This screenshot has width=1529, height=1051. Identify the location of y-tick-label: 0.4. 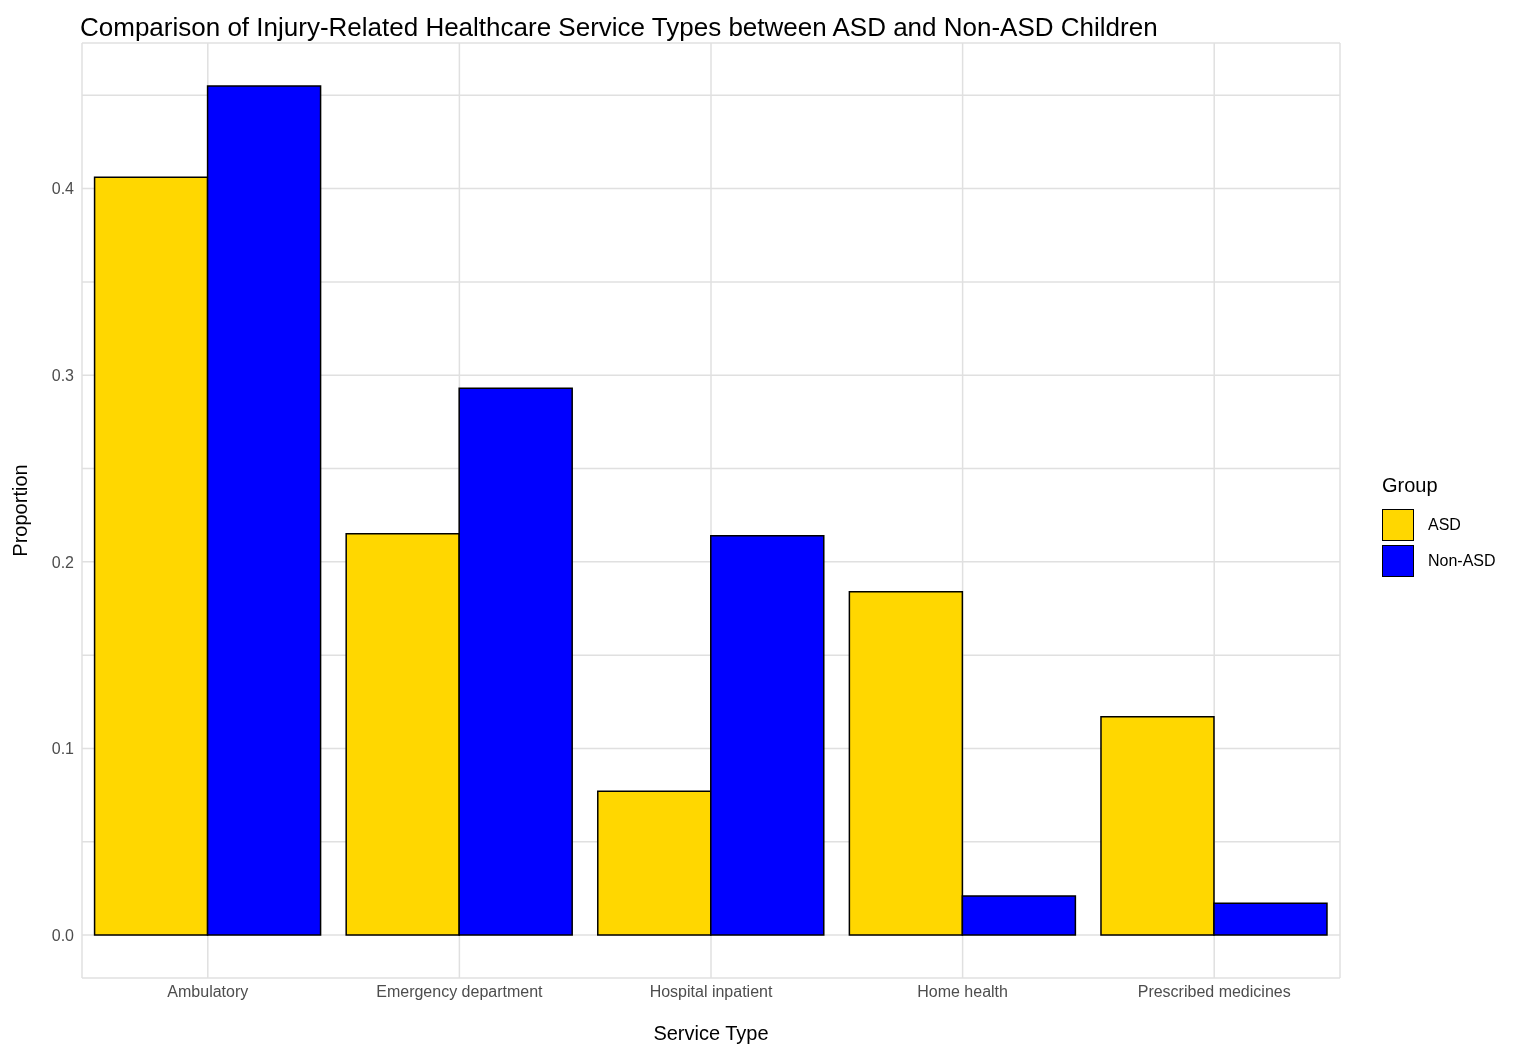
(63, 189).